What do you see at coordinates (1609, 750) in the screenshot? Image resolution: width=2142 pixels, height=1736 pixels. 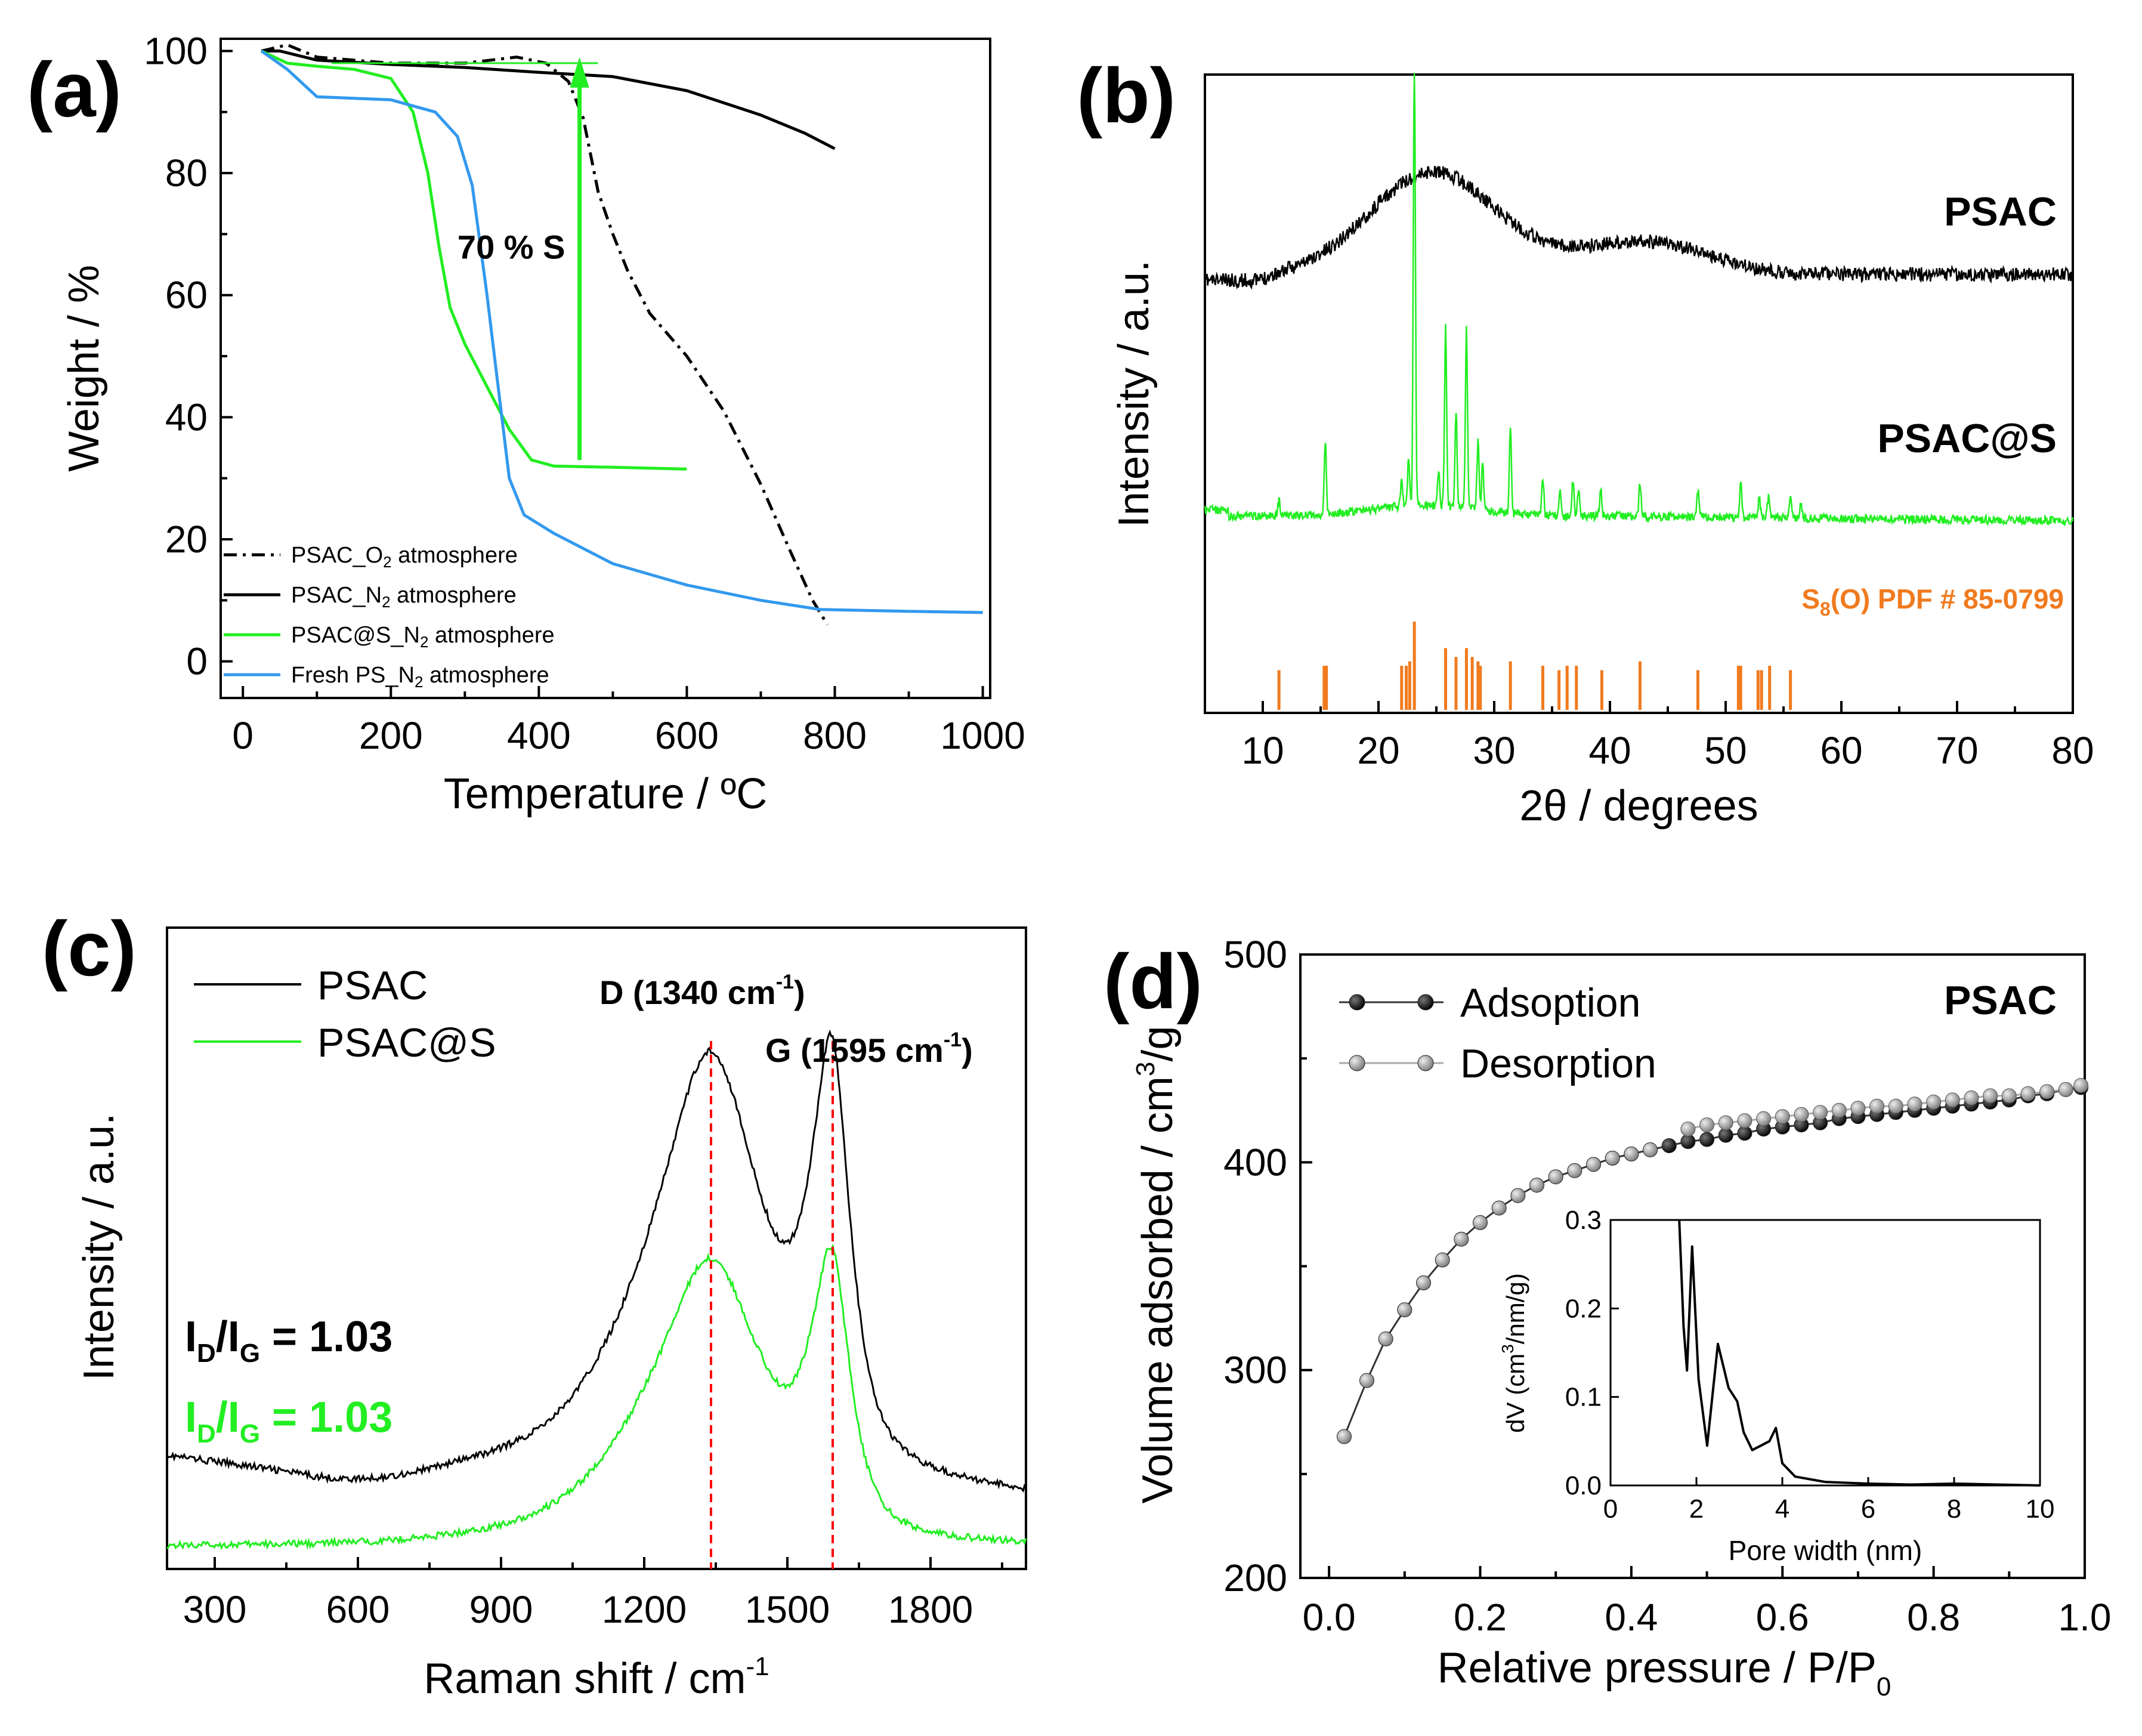 I see `x-tick-label-b: 40` at bounding box center [1609, 750].